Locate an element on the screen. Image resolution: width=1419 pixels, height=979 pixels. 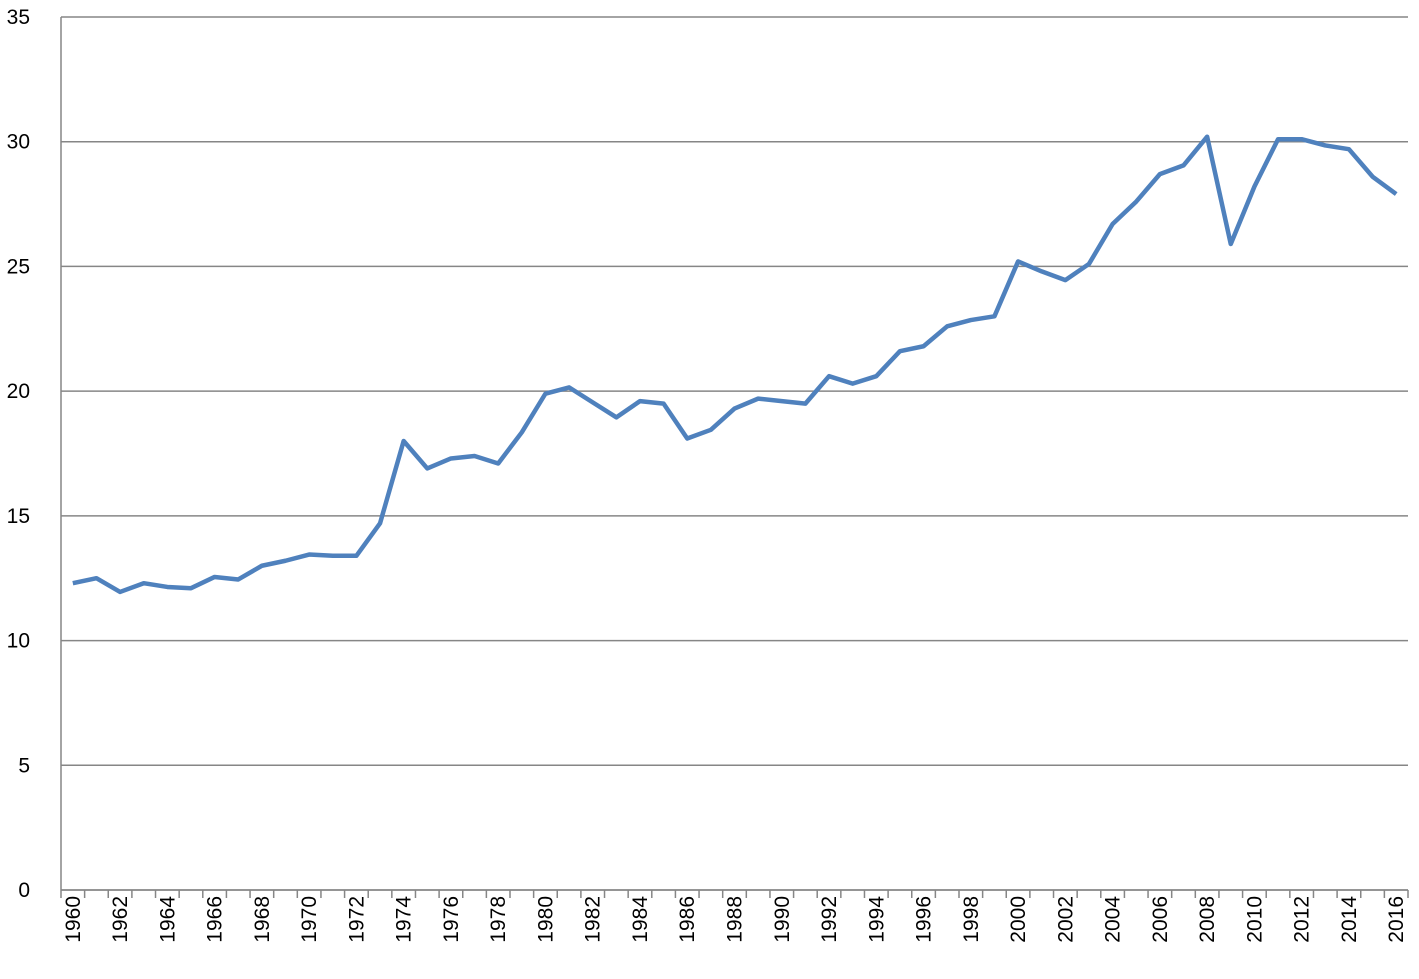
y-tick-label: 35 is located at coordinates (18, 17).